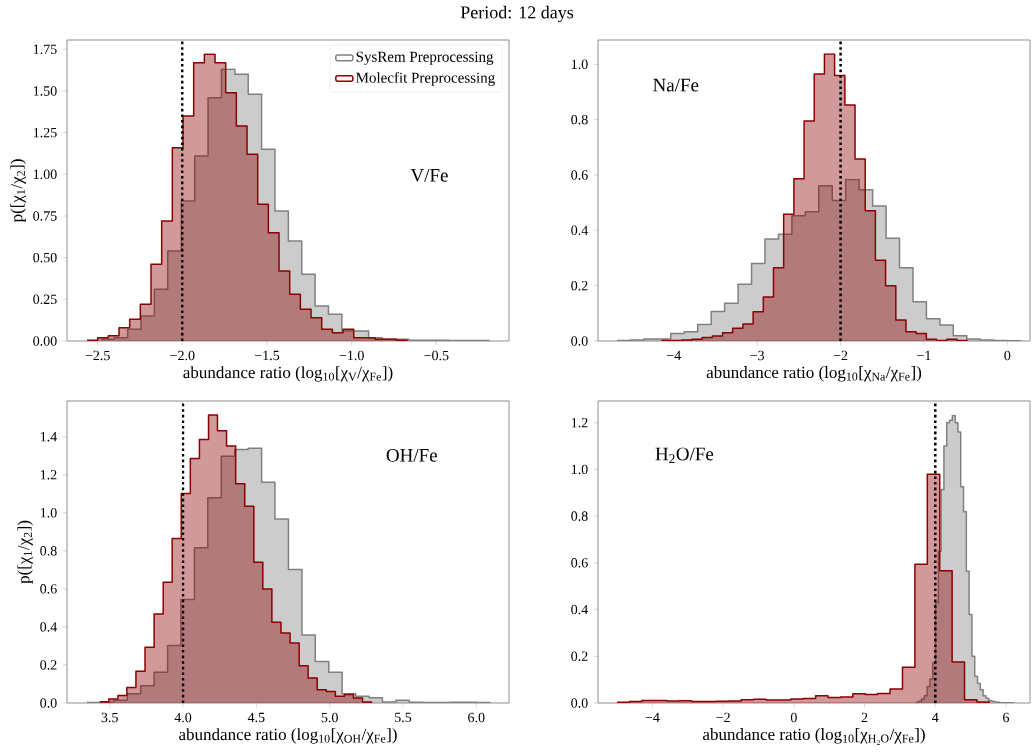  I want to click on x-tick-label: 2, so click(864, 717).